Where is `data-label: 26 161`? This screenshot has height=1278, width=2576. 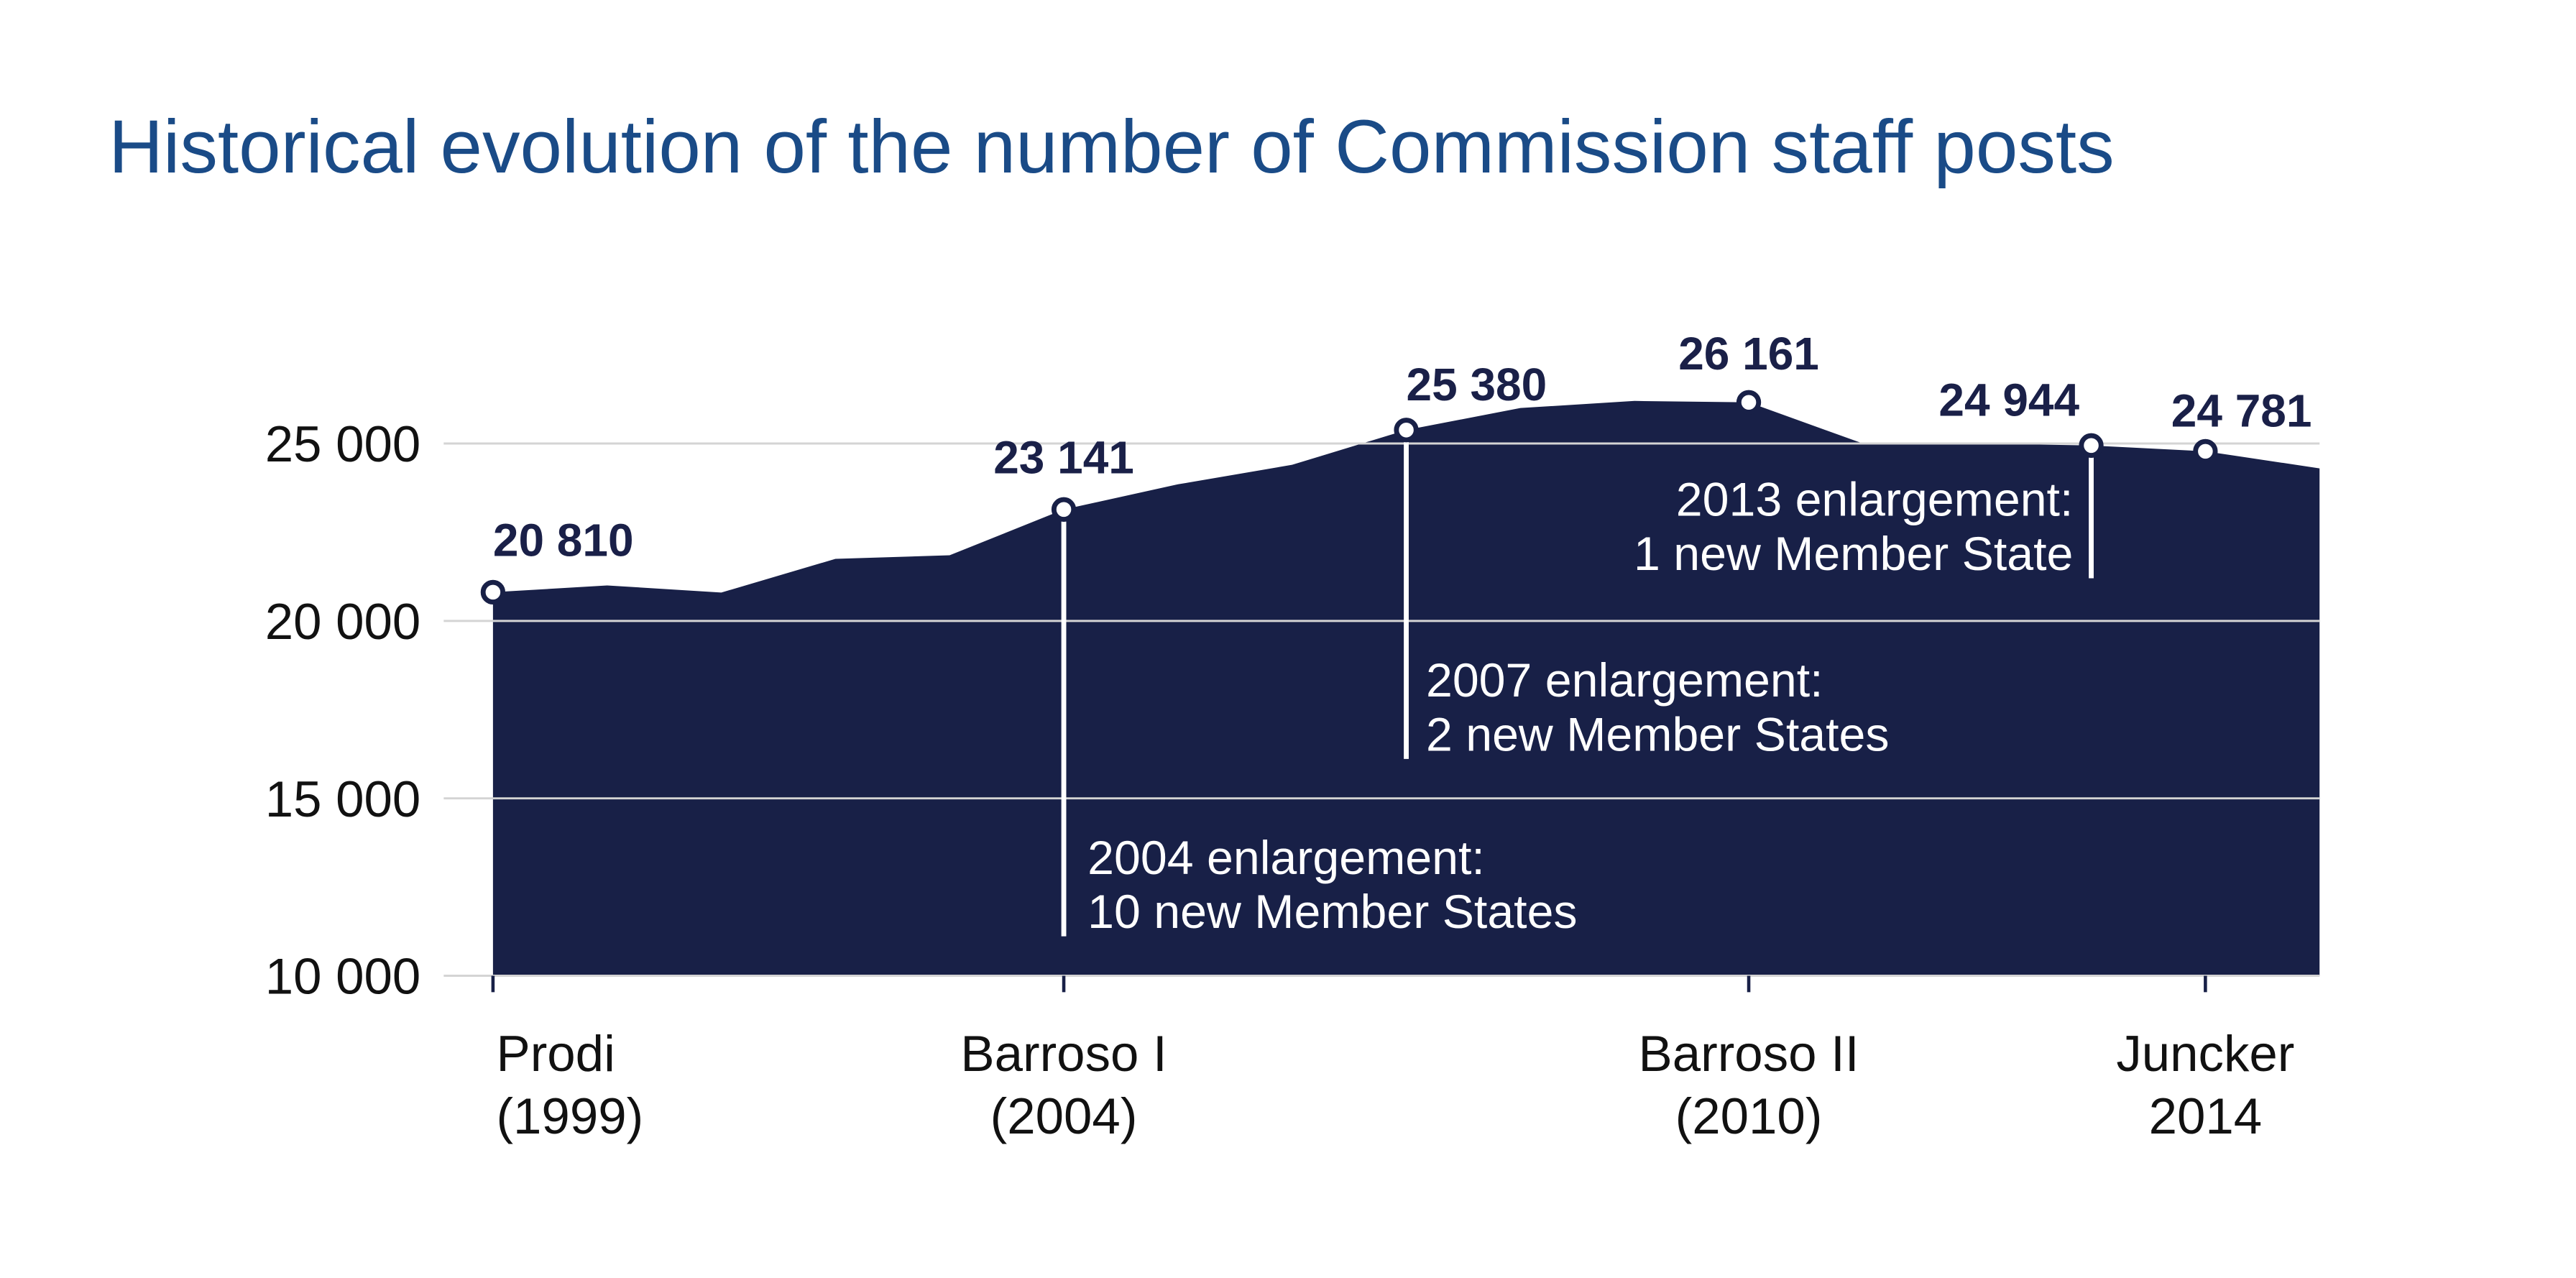
data-label: 26 161 is located at coordinates (1748, 354).